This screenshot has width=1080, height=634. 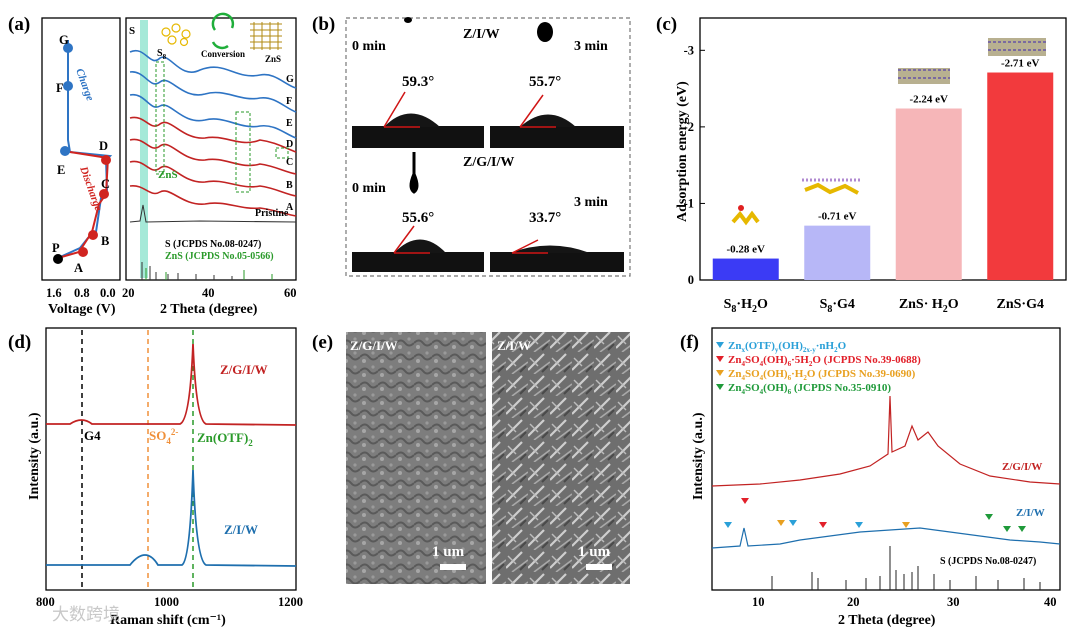 What do you see at coordinates (92, 435) in the screenshot?
I see `g4-label: G4` at bounding box center [92, 435].